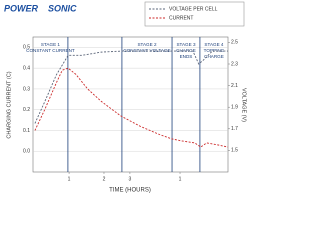 The width and height of the screenshot is (320, 240). I want to click on stage-label: ENDS, so click(186, 56).